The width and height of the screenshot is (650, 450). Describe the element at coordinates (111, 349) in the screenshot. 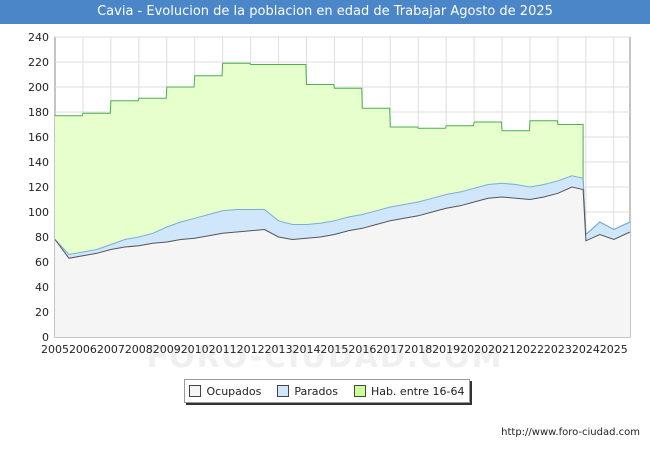

I see `x-tick-2007: 2007` at that location.